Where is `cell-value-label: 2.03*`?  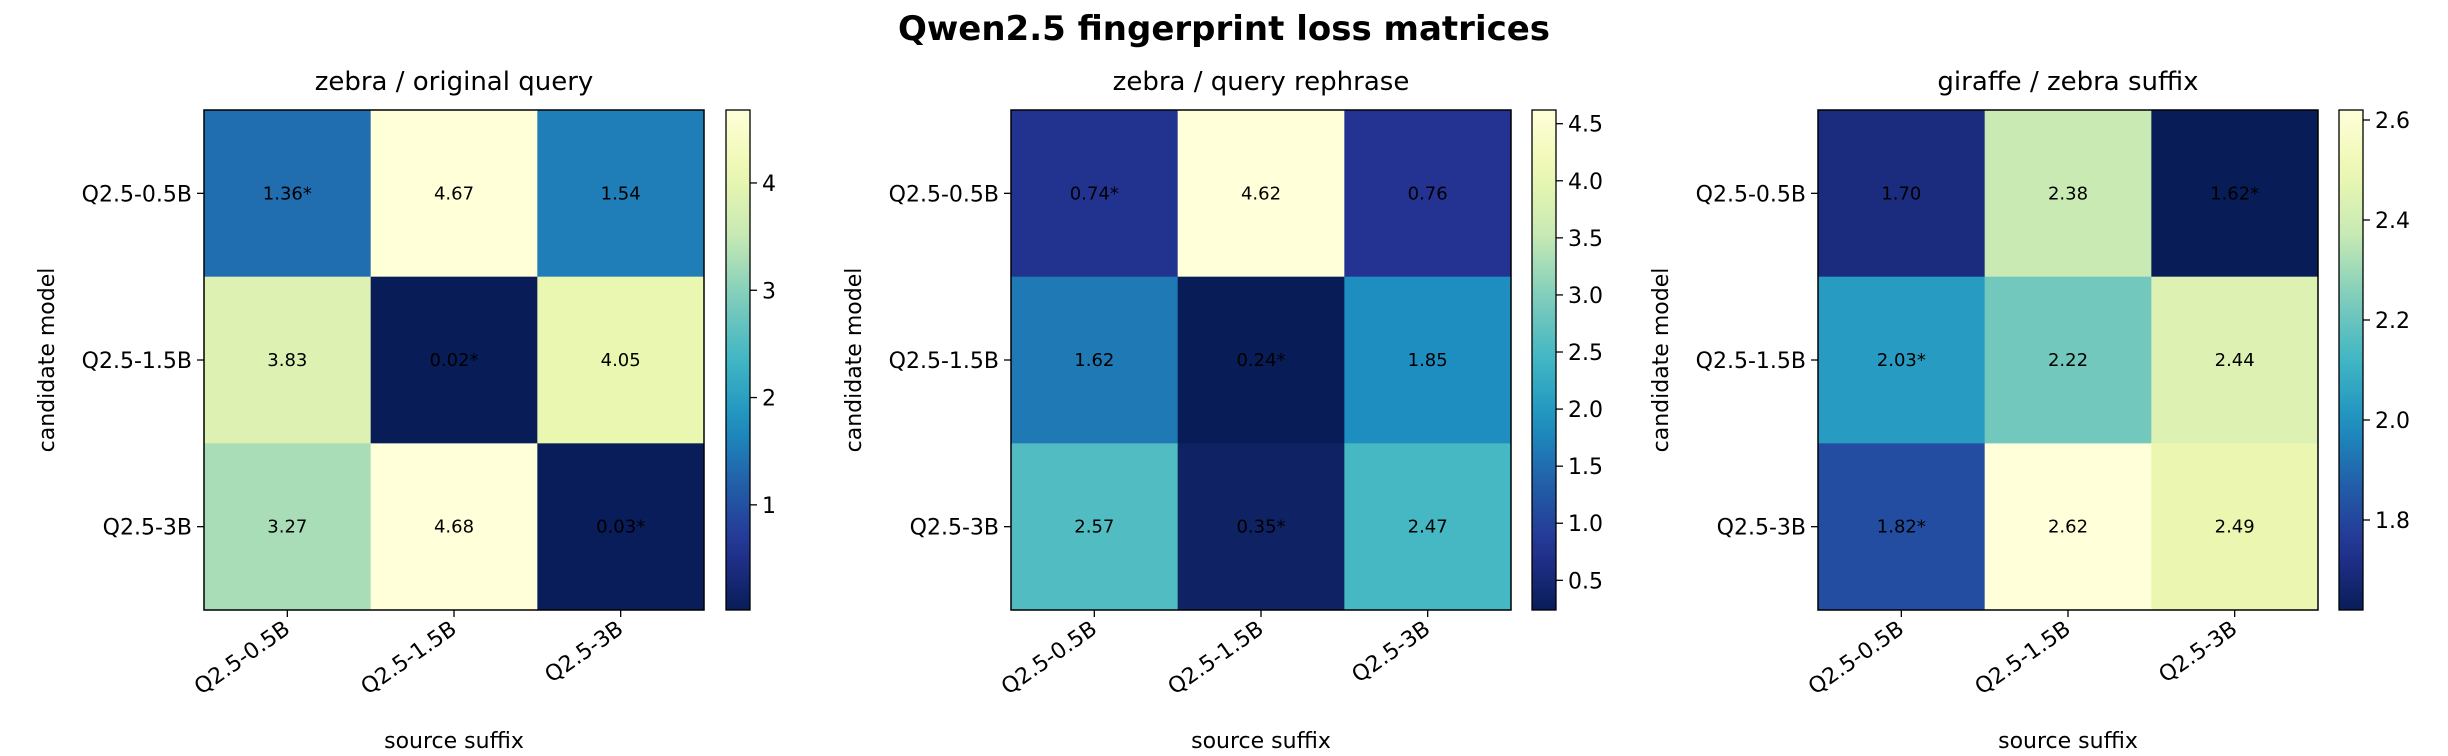 cell-value-label: 2.03* is located at coordinates (1901, 360).